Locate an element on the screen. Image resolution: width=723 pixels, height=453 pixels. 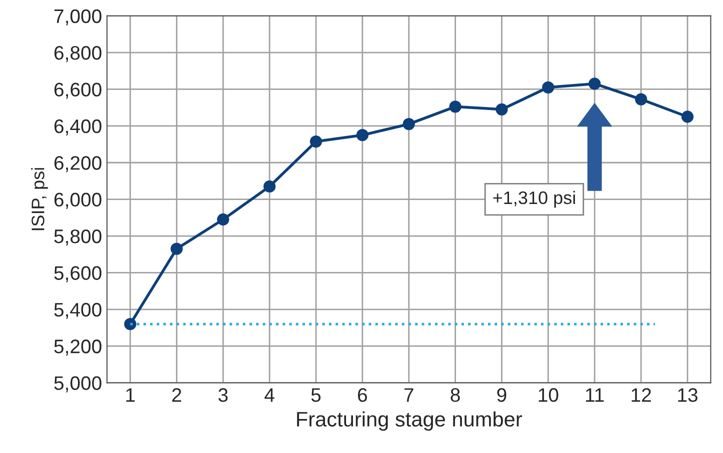
y-tick-label: 6,400 is located at coordinates (78, 127).